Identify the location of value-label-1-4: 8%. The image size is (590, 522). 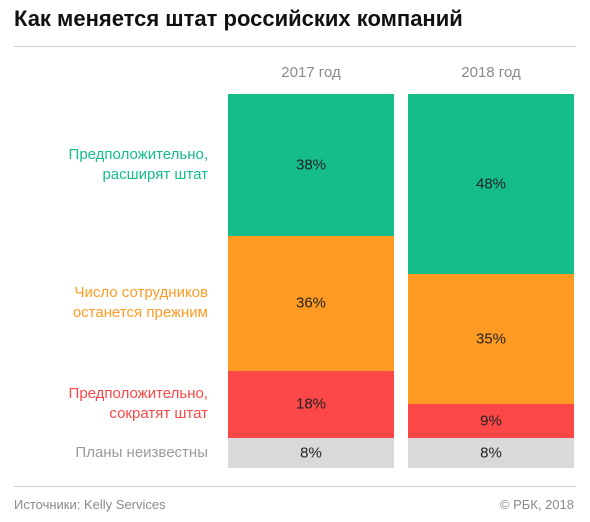
(311, 453).